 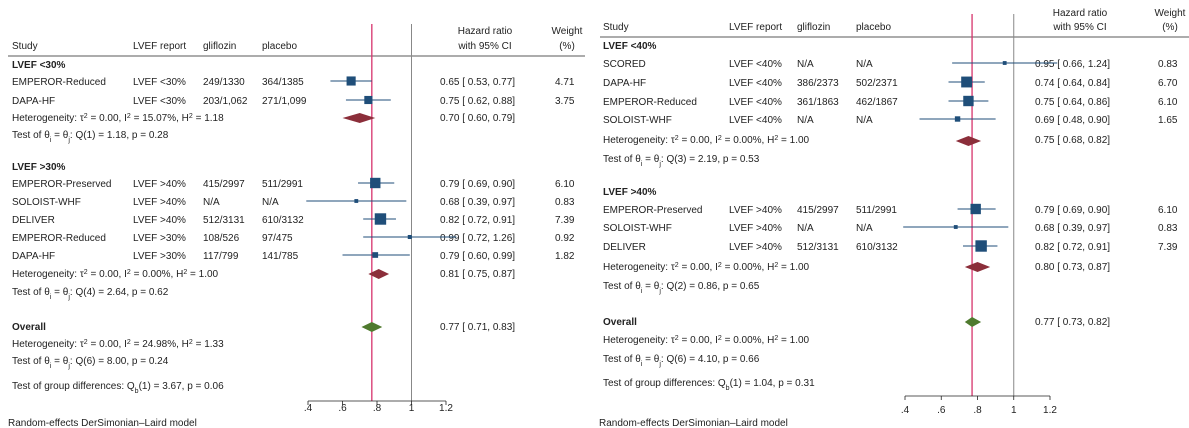 I want to click on study-hazard-ratio-ci: 0.79 [ 0.60, 0.99], so click(x=477, y=256).